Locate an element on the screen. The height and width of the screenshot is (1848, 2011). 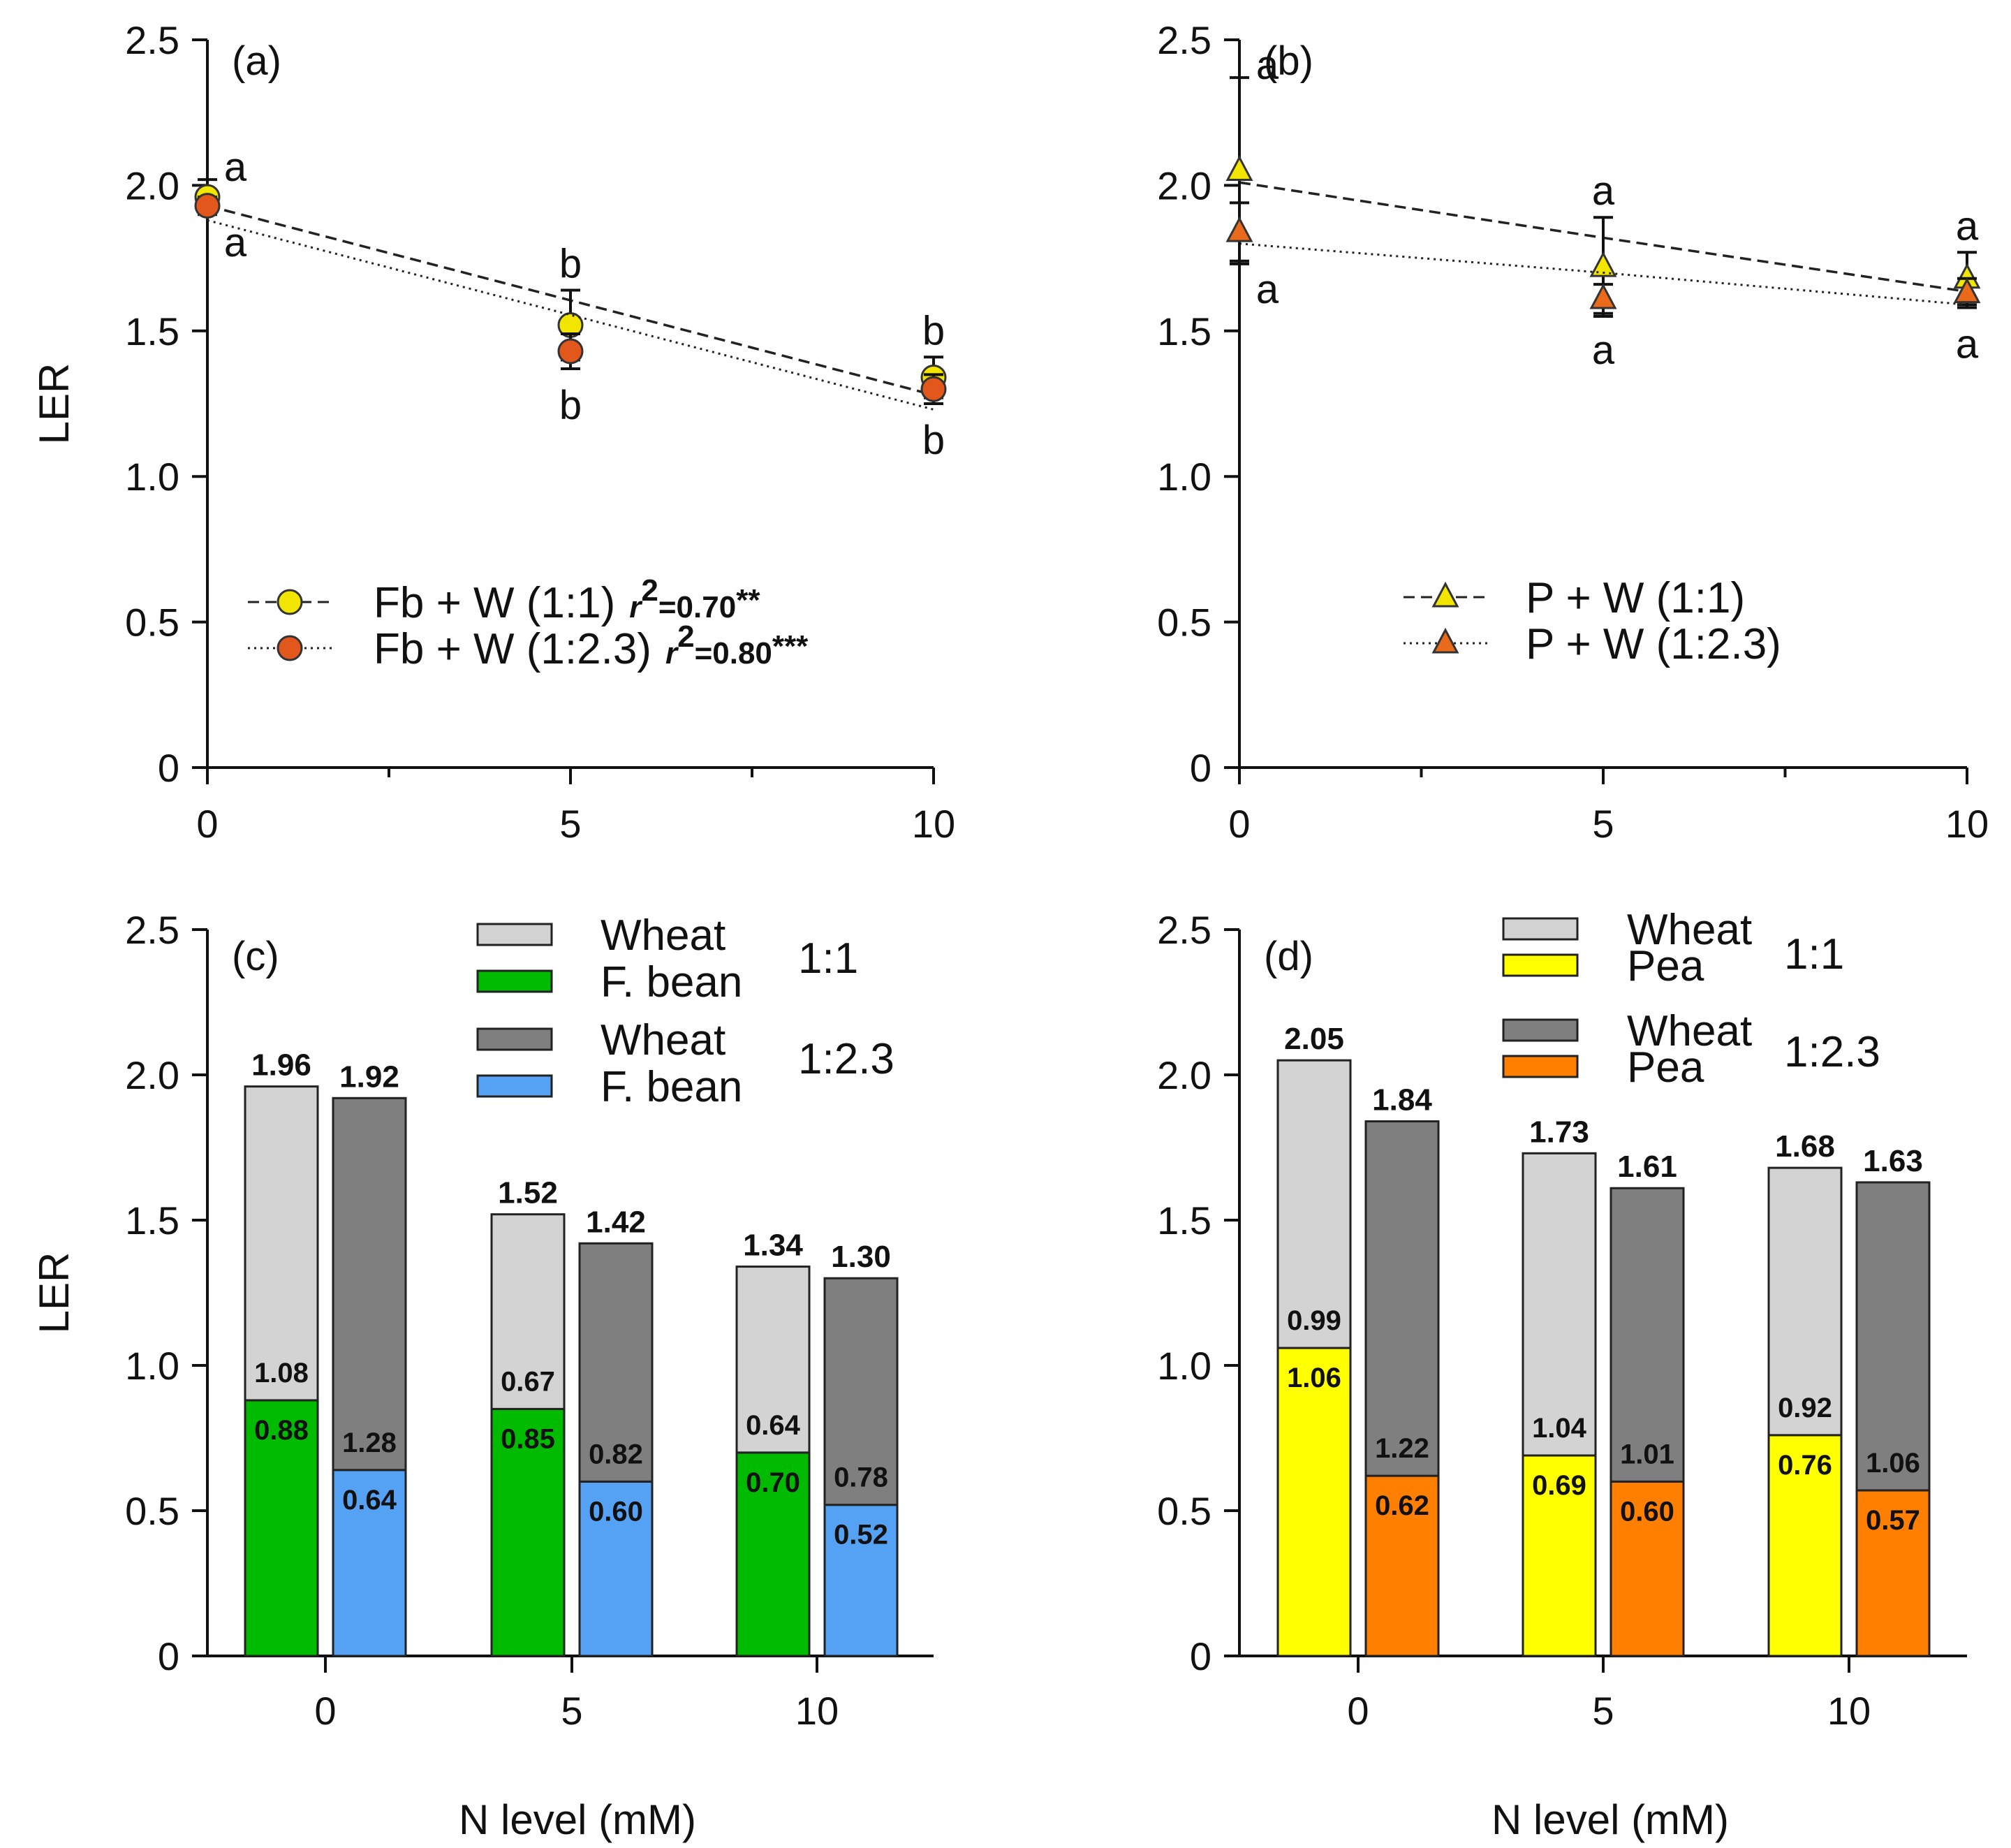
bar-wheat-label: 1.06 is located at coordinates (1893, 1463).